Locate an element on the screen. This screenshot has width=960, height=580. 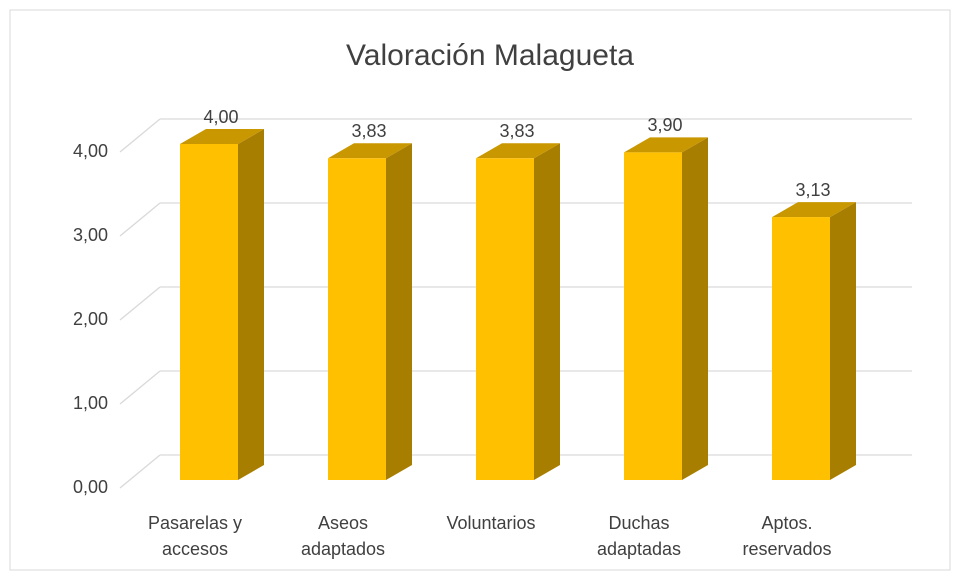
y-tick-label: 0,00 is located at coordinates (90, 487).